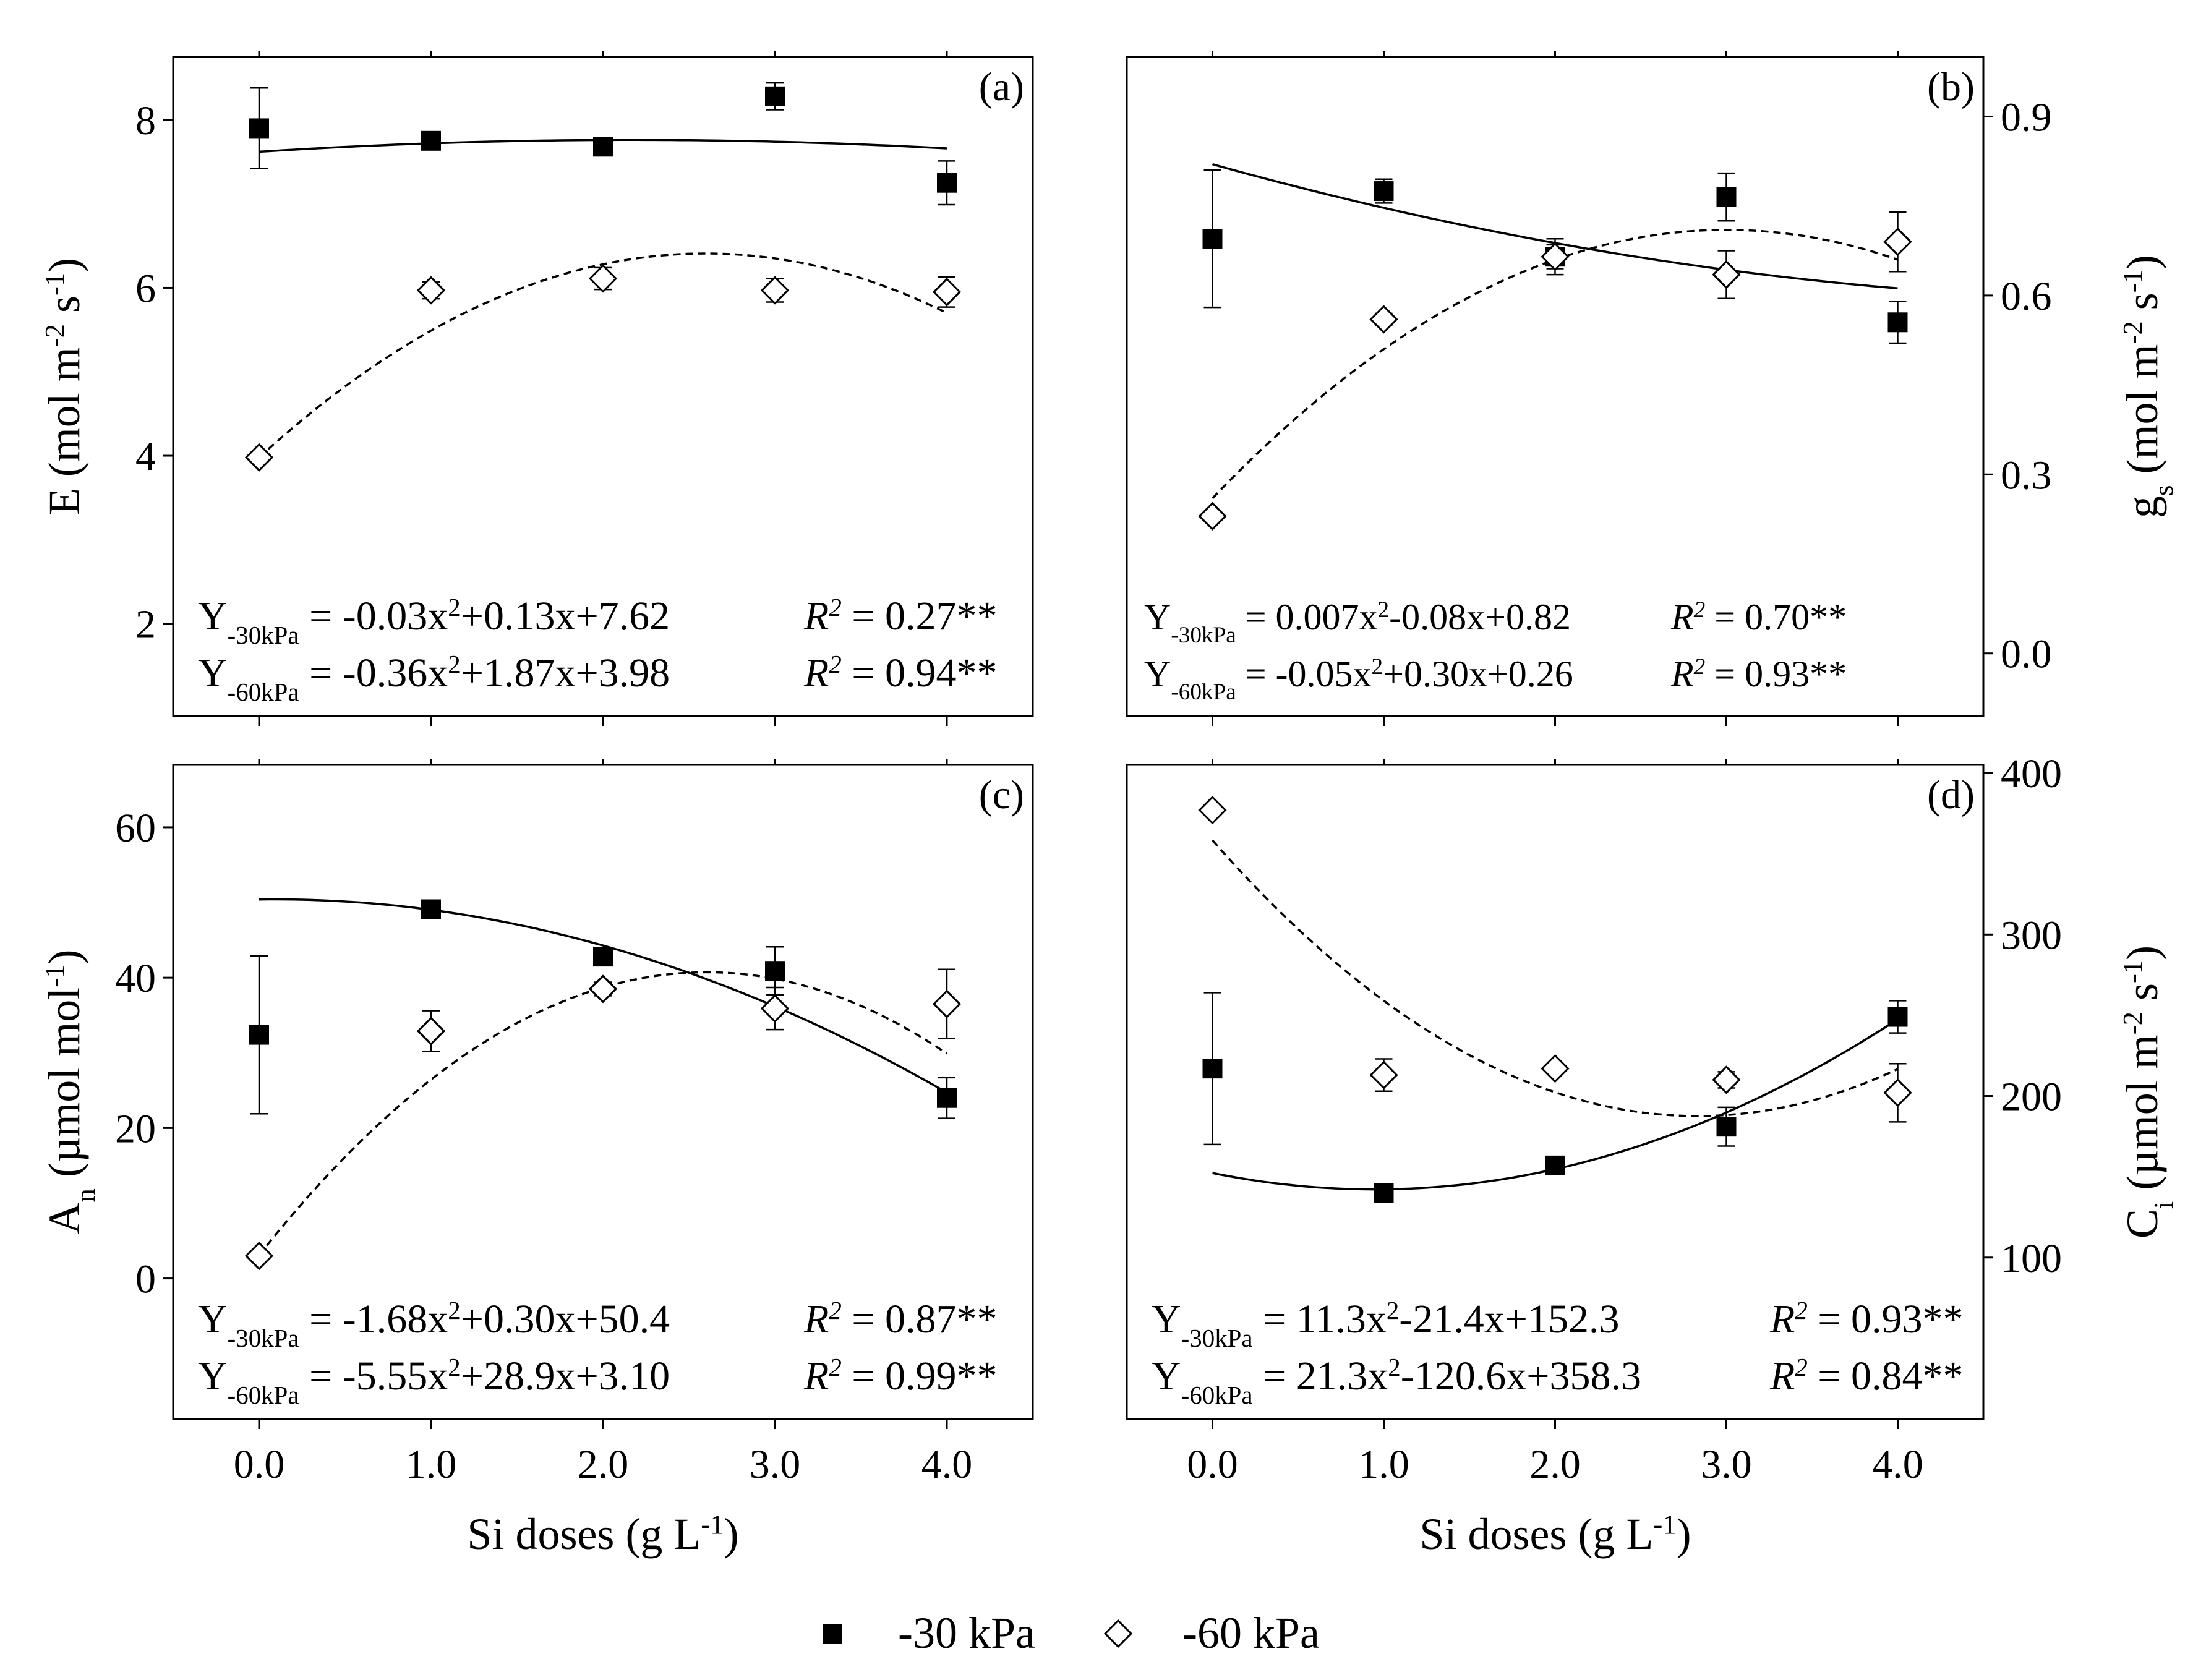 This screenshot has height=1680, width=2193. What do you see at coordinates (900, 1376) in the screenshot?
I see `r-squared: R2 = 0.99**` at bounding box center [900, 1376].